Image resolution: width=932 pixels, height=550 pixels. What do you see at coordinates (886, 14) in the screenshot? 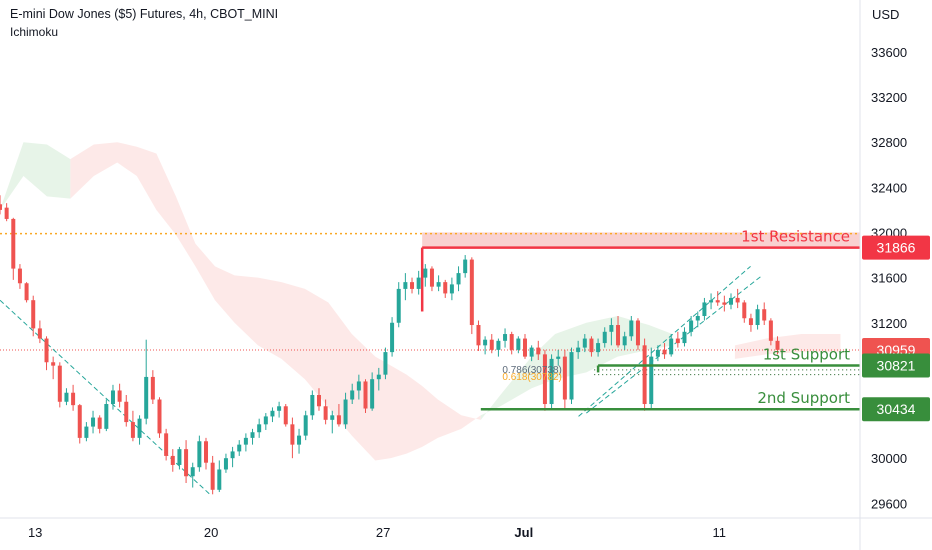
I see `currency-label: USD` at bounding box center [886, 14].